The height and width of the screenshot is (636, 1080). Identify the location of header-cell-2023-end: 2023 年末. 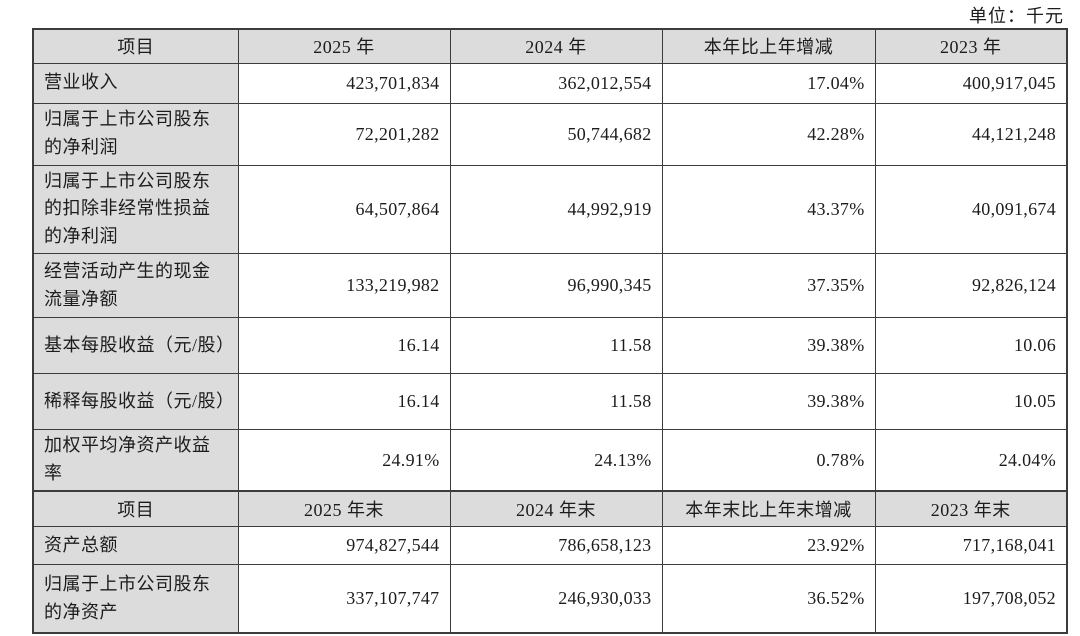
(971, 508).